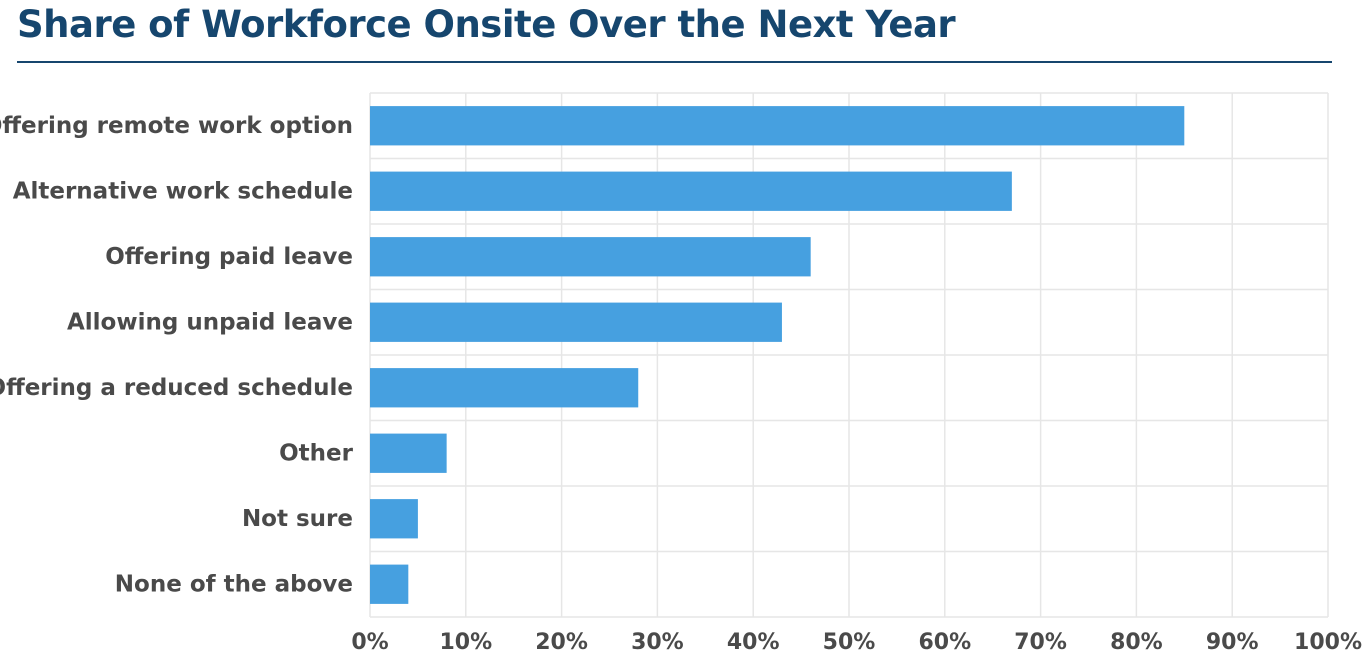 The width and height of the screenshot is (1363, 659). I want to click on category-label: Allowing unpaid leave, so click(210, 322).